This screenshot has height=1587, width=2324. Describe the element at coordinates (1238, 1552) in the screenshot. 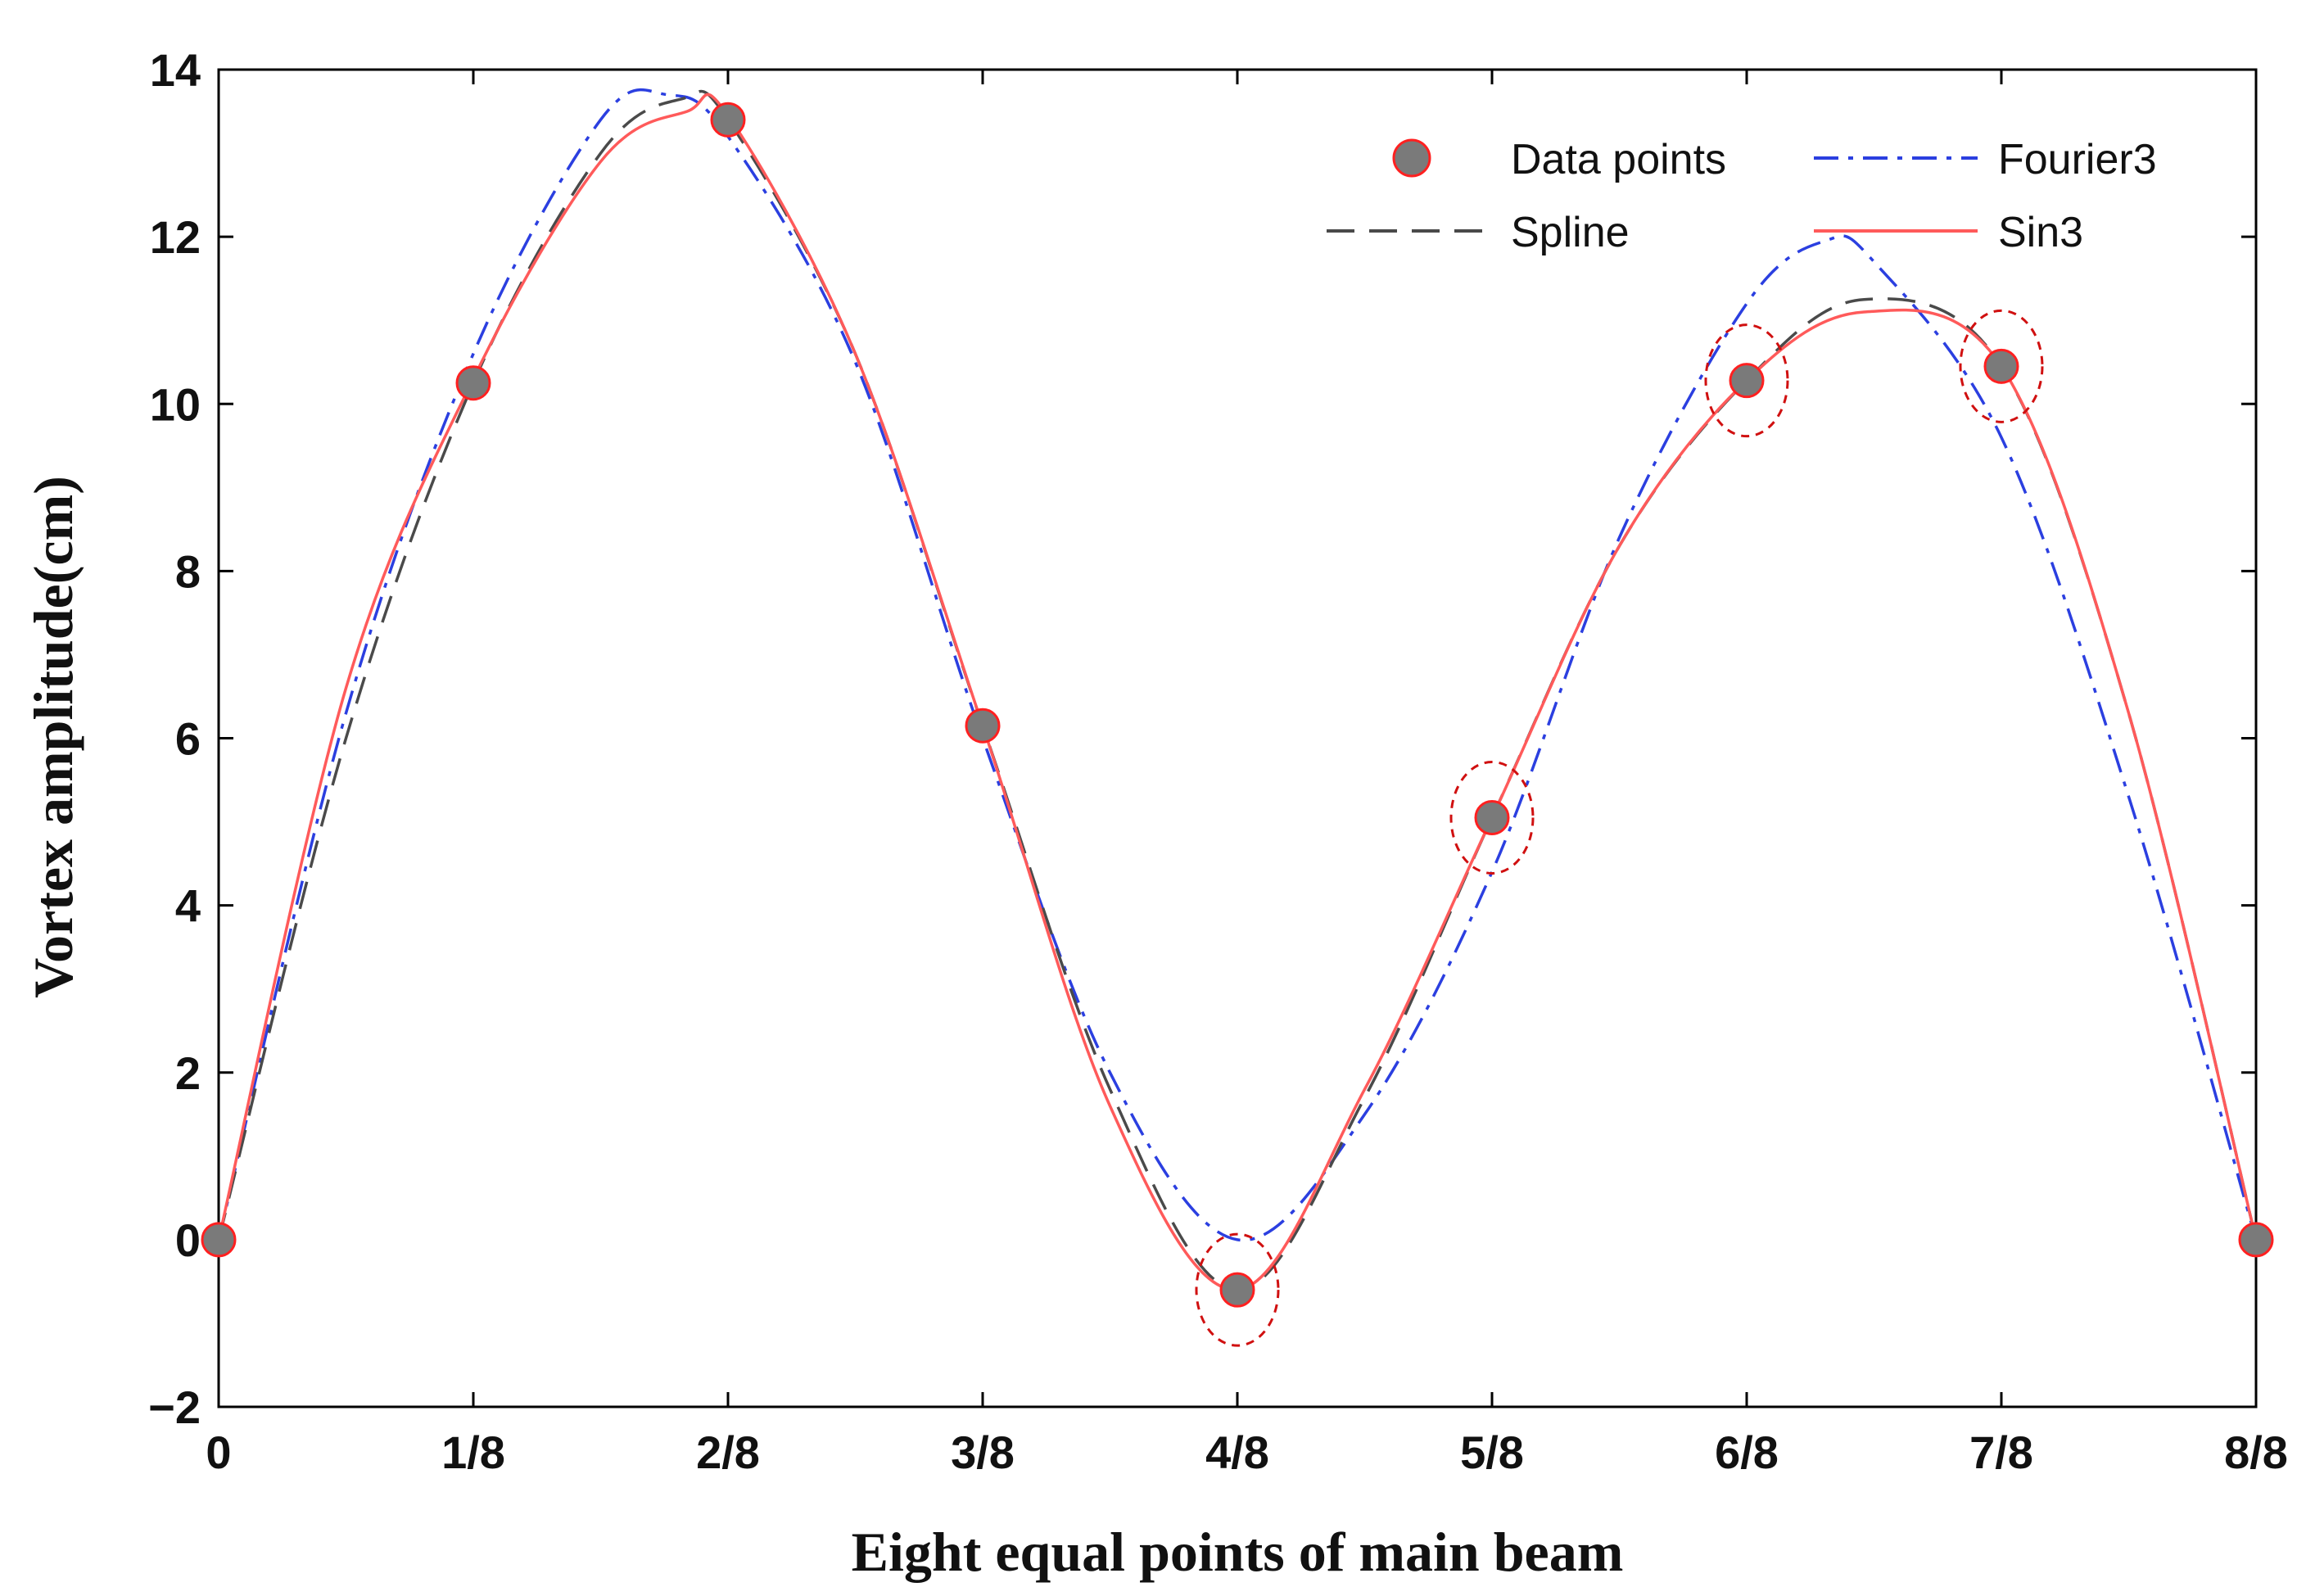

I see `x-axis-title: Eight equal points of main beam` at that location.